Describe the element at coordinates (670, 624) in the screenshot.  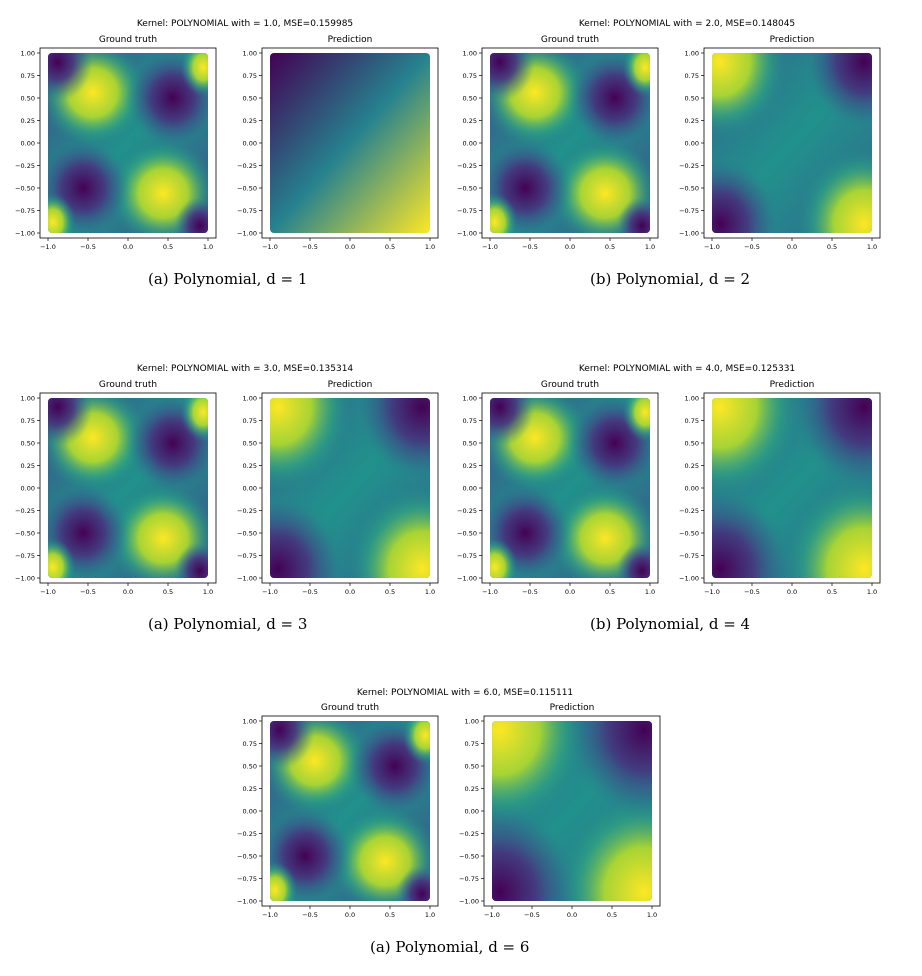
I see `caption-4: (b) Polynomial, d = 4` at that location.